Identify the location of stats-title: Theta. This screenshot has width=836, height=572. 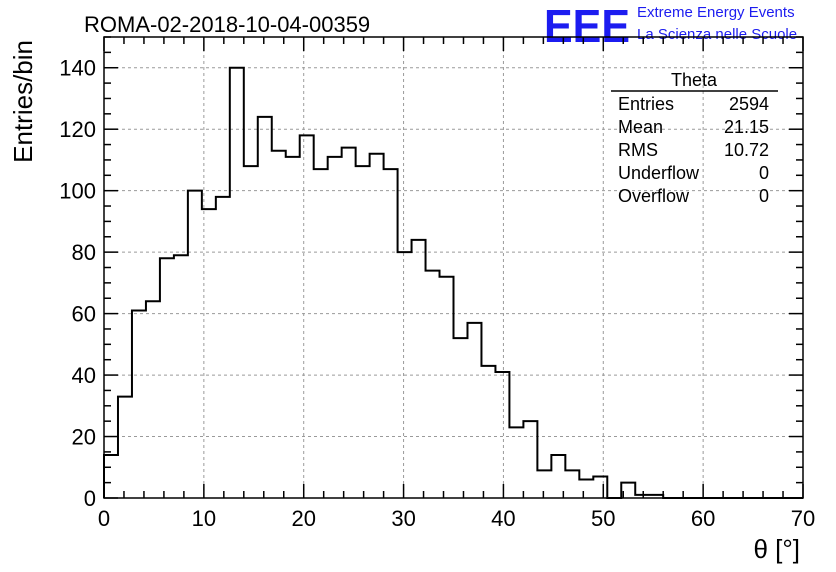
(694, 80).